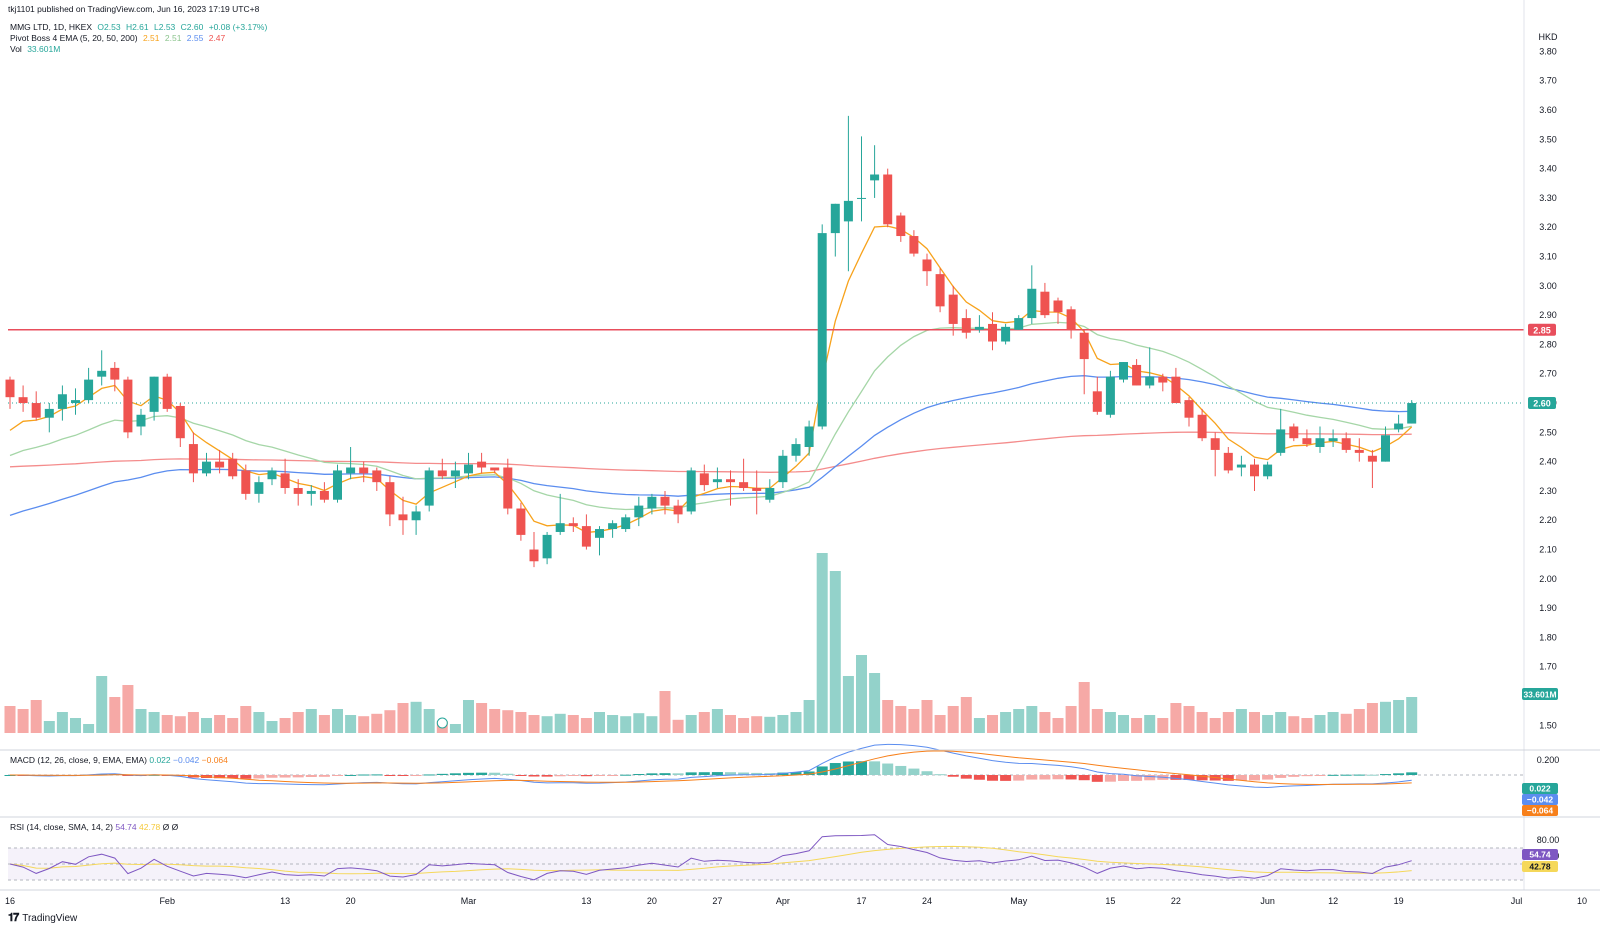 The width and height of the screenshot is (1600, 930). Describe the element at coordinates (861, 901) in the screenshot. I see `time-tick-label: 17` at that location.